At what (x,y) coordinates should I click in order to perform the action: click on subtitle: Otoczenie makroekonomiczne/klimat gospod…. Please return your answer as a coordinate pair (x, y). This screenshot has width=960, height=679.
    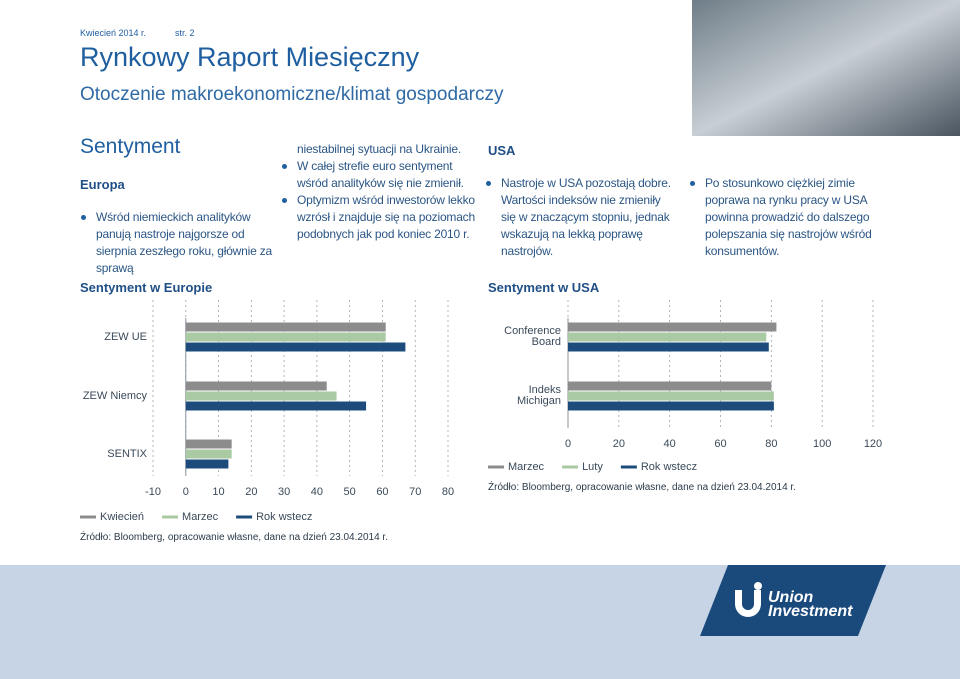
    Looking at the image, I should click on (292, 94).